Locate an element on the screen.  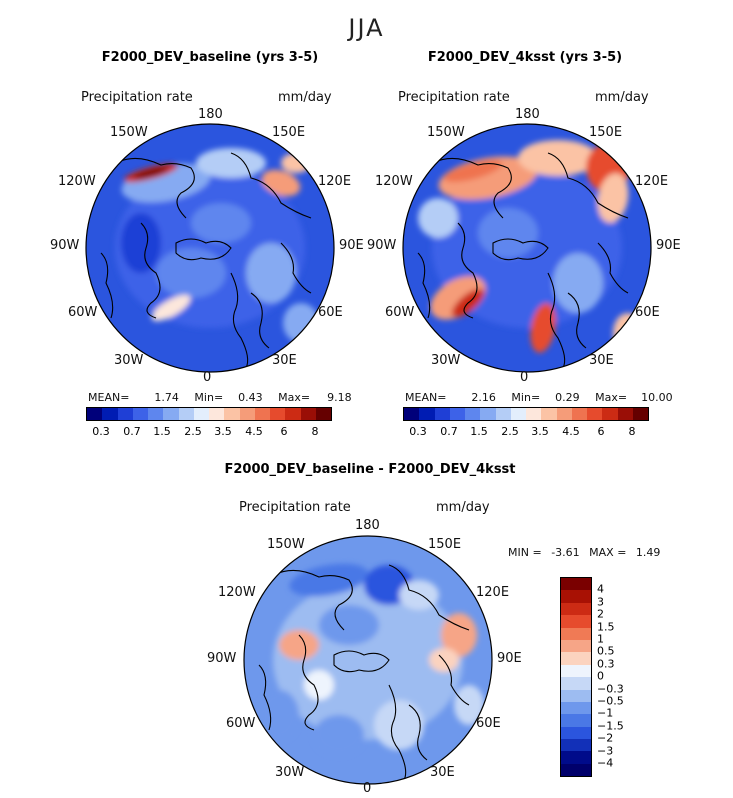
panel-2-lon-label: 150E is located at coordinates (606, 132).